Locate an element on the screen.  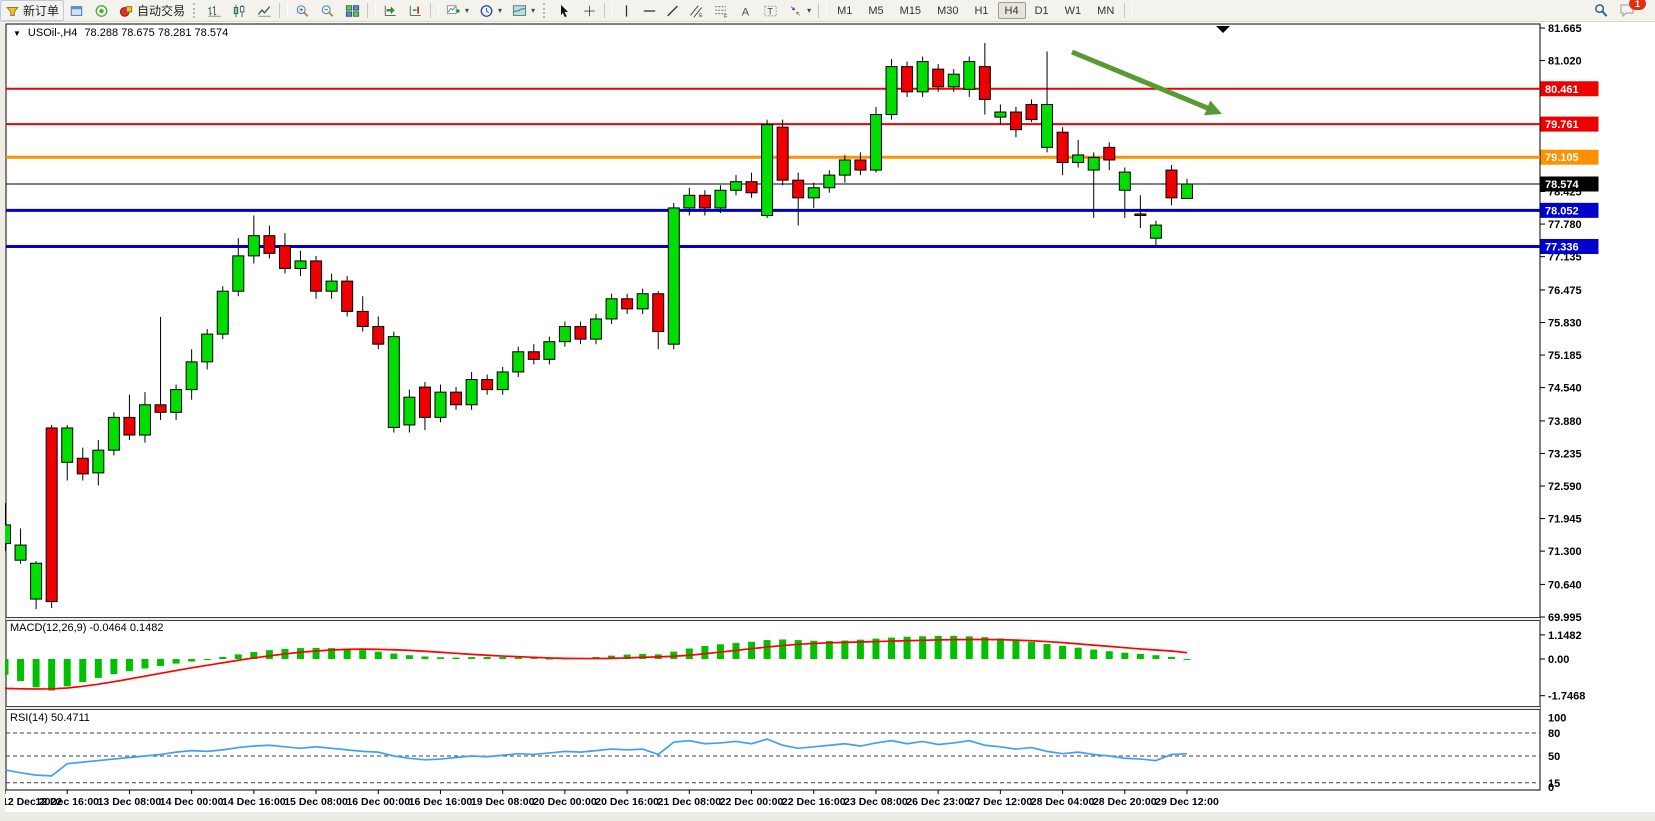
timeframe-h1: H1 is located at coordinates (981, 10).